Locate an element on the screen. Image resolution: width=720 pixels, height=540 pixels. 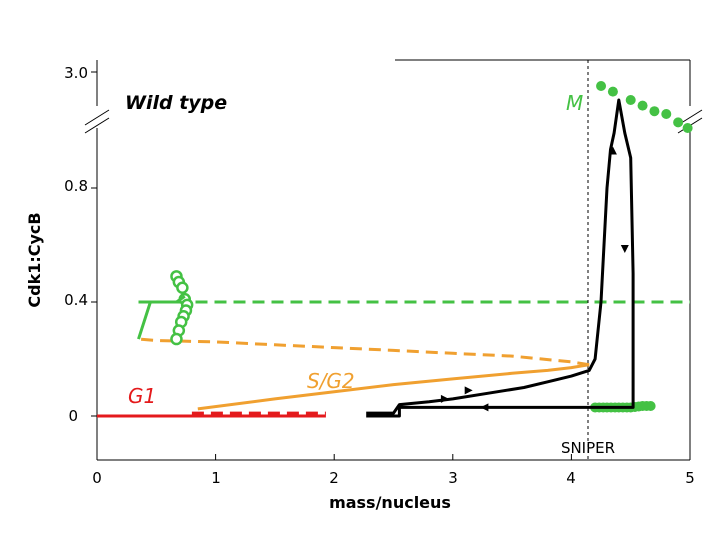
y-tick-label: 0.8 is located at coordinates (76, 186).